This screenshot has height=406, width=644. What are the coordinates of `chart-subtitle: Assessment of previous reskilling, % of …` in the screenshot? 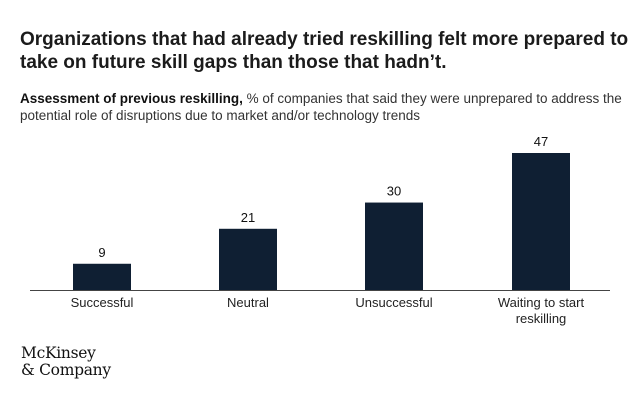 It's located at (325, 107).